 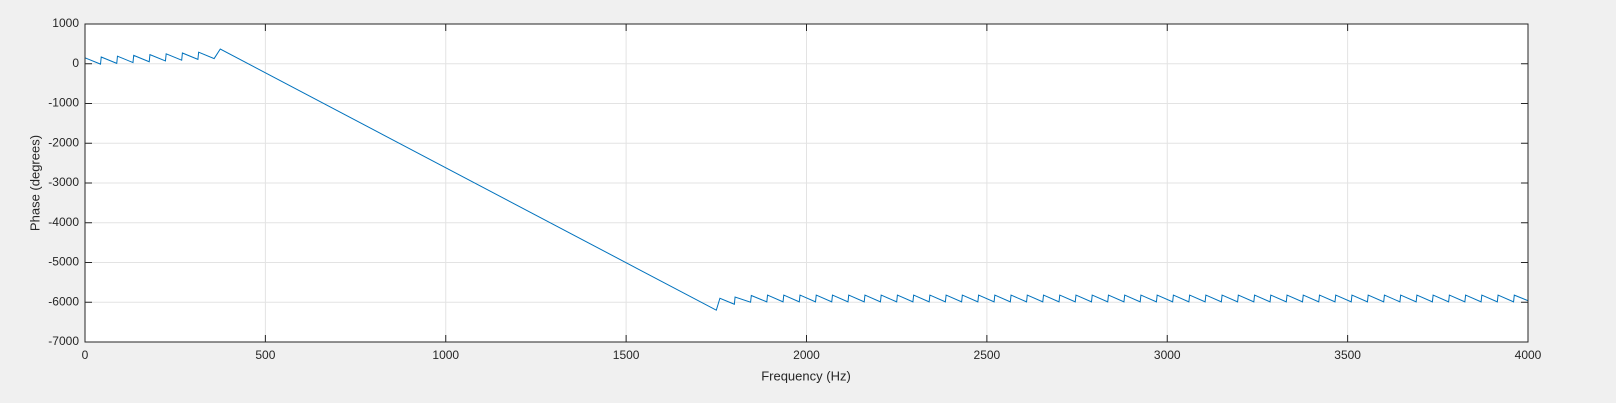 What do you see at coordinates (626, 355) in the screenshot?
I see `x-tick-label: 1500` at bounding box center [626, 355].